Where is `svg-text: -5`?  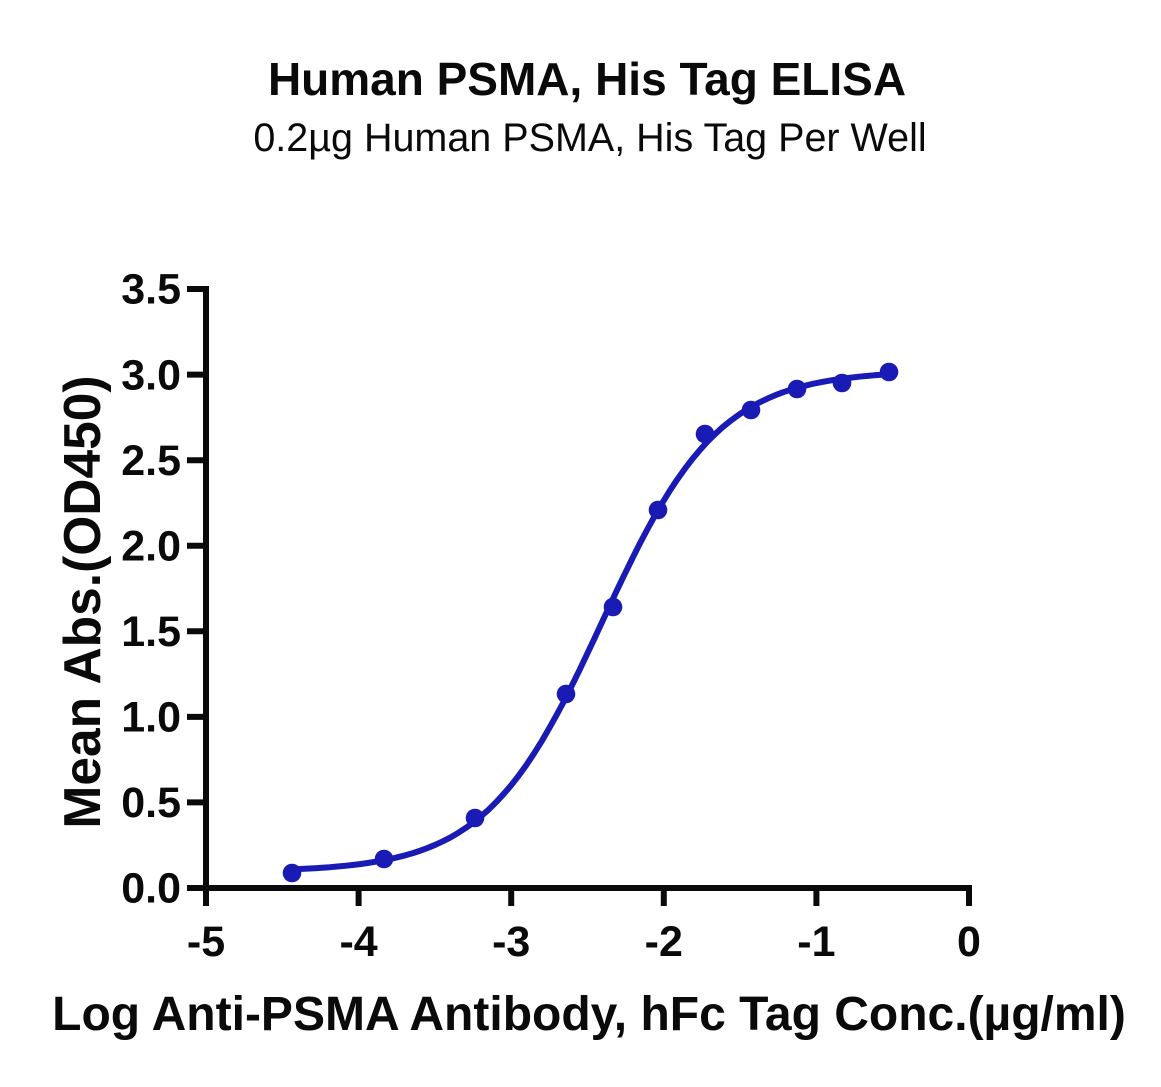
svg-text: -5 is located at coordinates (206, 942).